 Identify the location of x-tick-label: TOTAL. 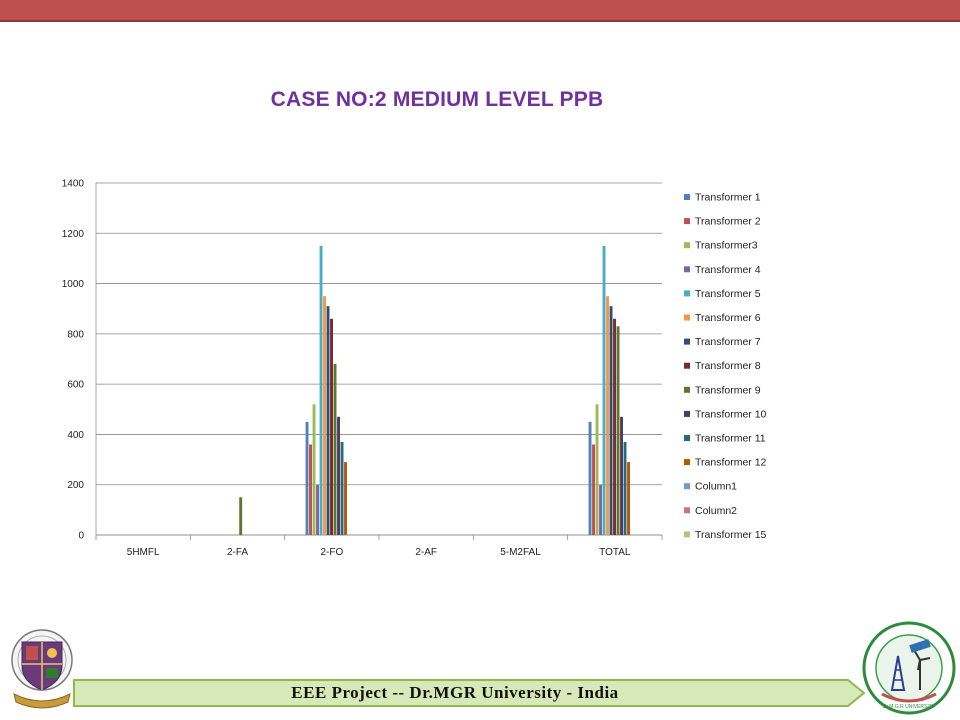
(615, 552).